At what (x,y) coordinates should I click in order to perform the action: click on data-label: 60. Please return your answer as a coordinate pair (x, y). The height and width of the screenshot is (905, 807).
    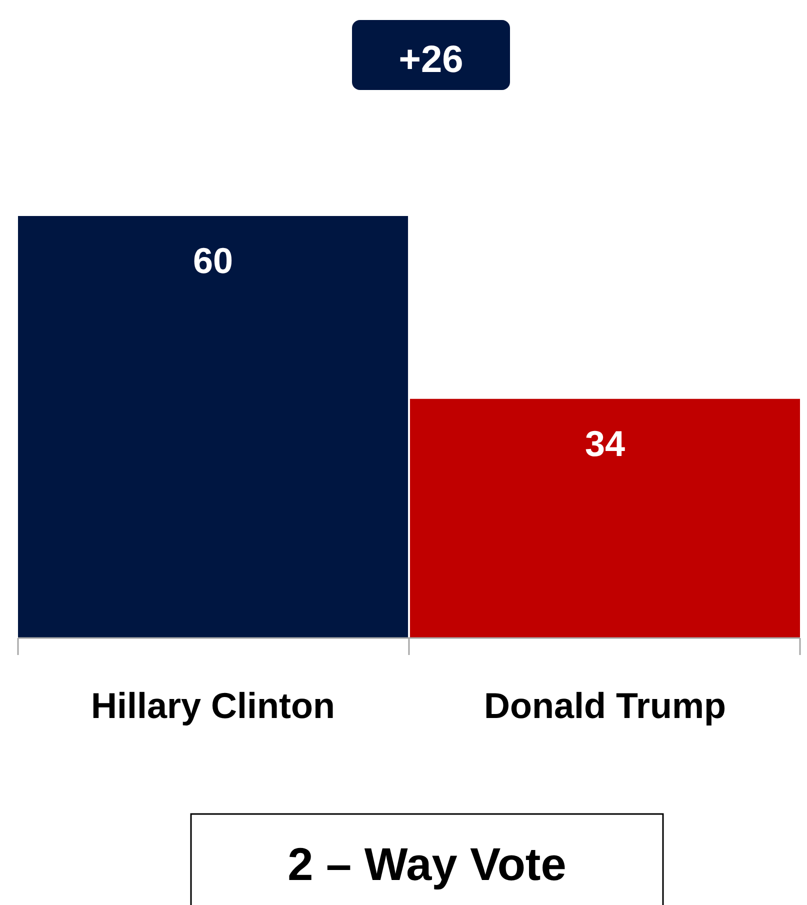
    Looking at the image, I should click on (213, 260).